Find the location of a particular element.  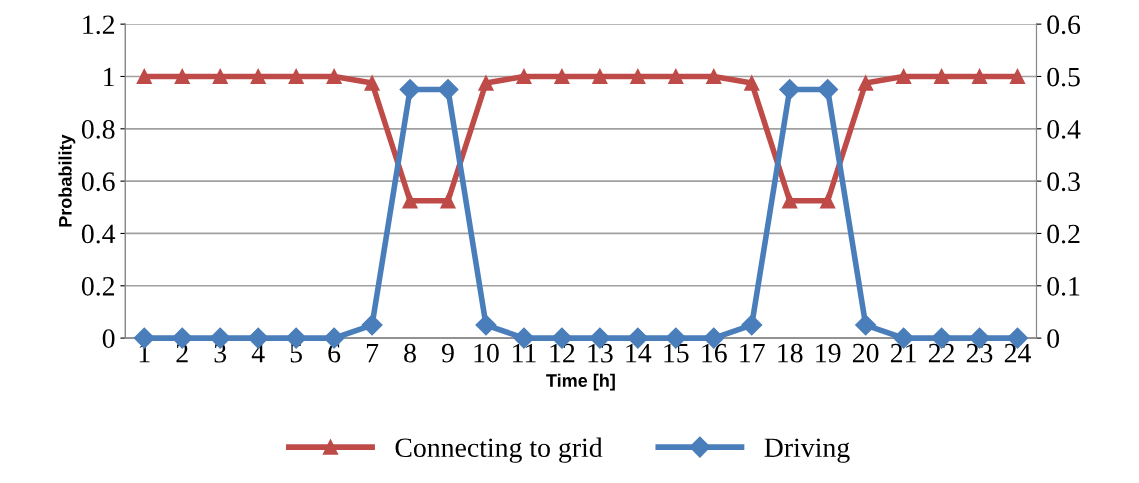

x-tick-label: 15 is located at coordinates (676, 353).